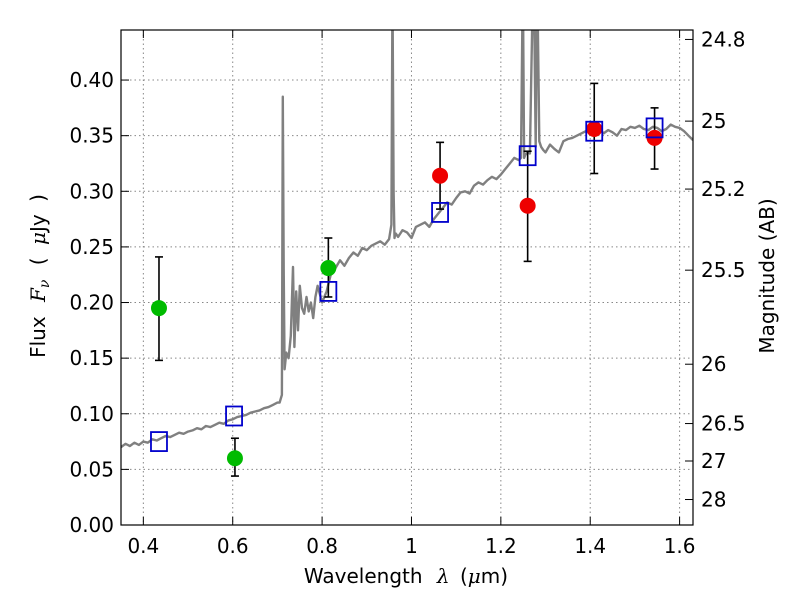  What do you see at coordinates (680, 546) in the screenshot?
I see `x-tick-label: 1.6` at bounding box center [680, 546].